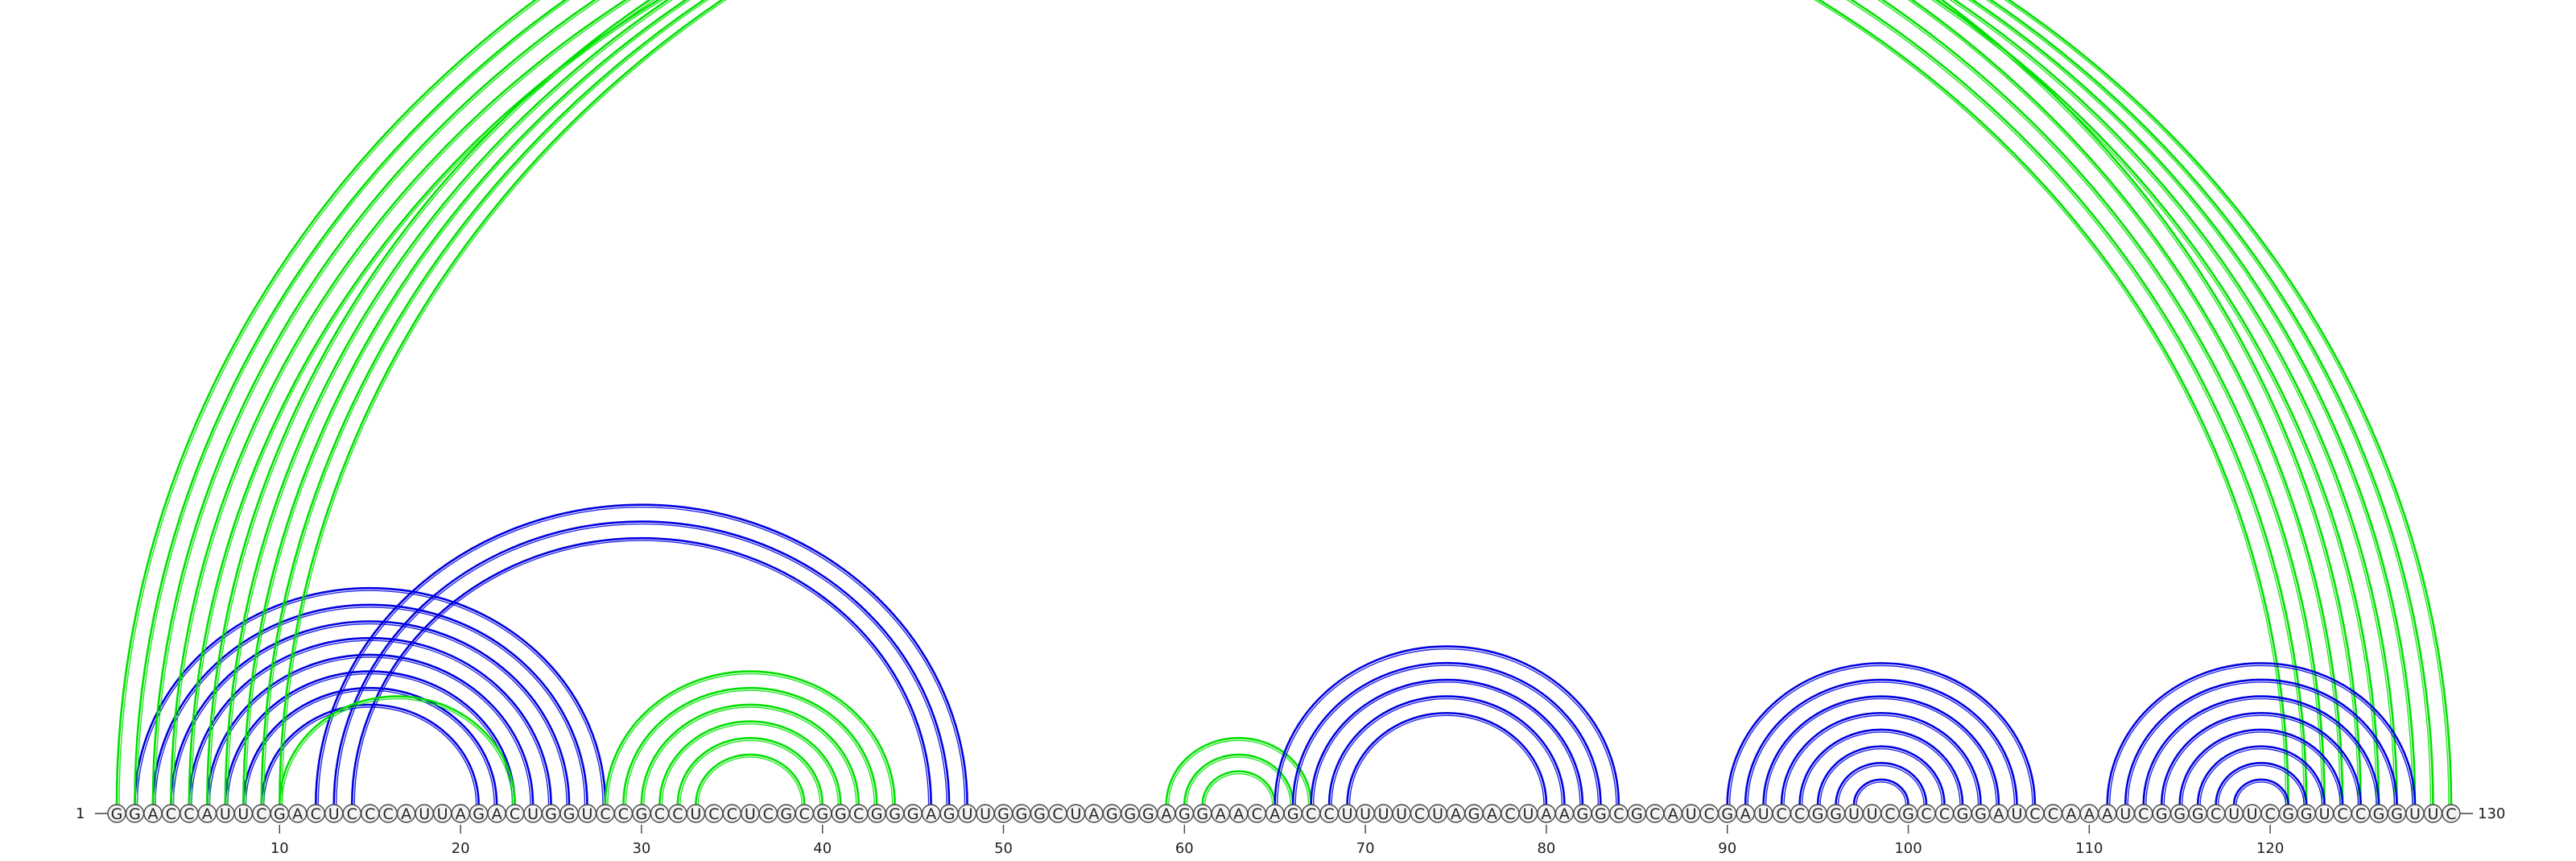  Describe the element at coordinates (80, 813) in the screenshot. I see `sequence-start-label: 1` at that location.